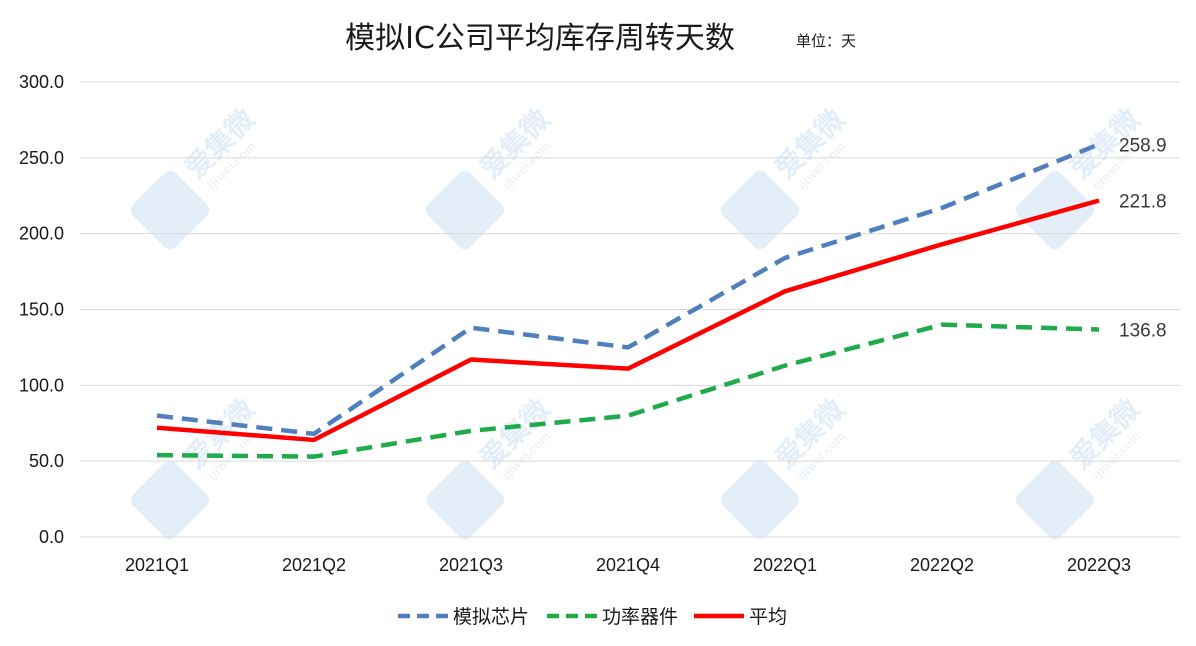 The image size is (1196, 646). I want to click on x-tick-label: 2021Q2, so click(314, 565).